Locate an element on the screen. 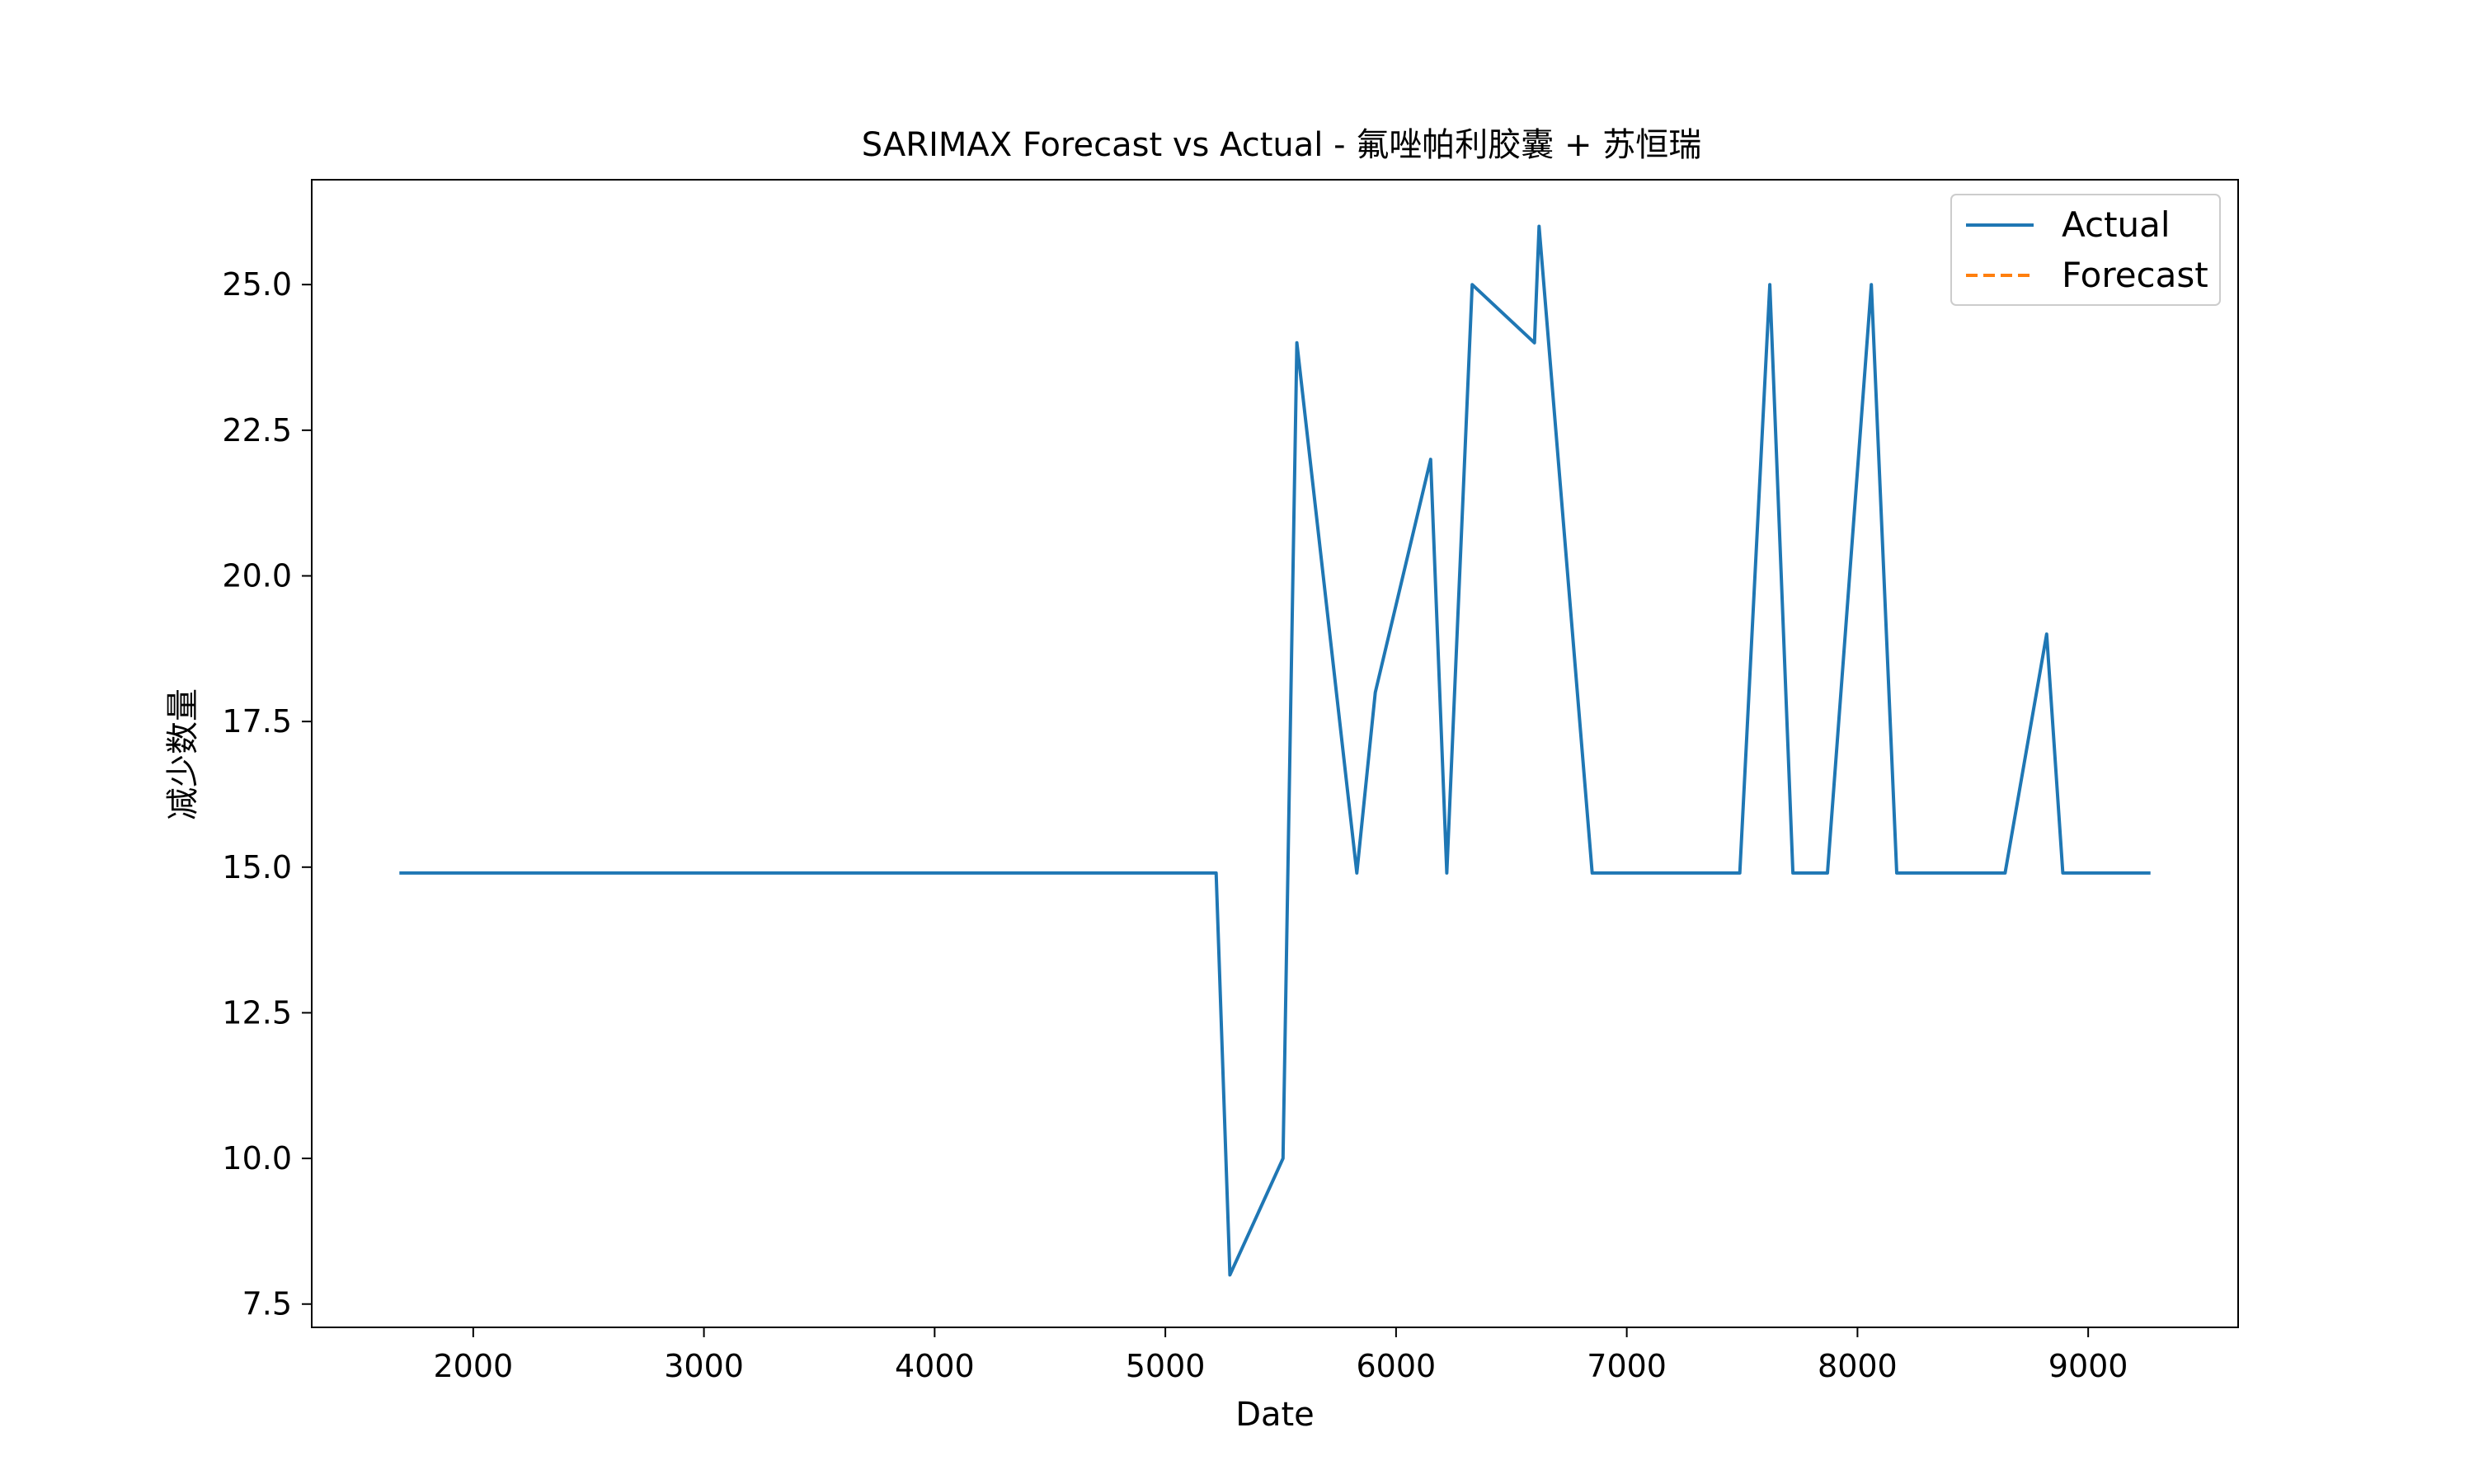 The height and width of the screenshot is (1484, 2474). x-tick-label: 6000 is located at coordinates (1397, 1366).